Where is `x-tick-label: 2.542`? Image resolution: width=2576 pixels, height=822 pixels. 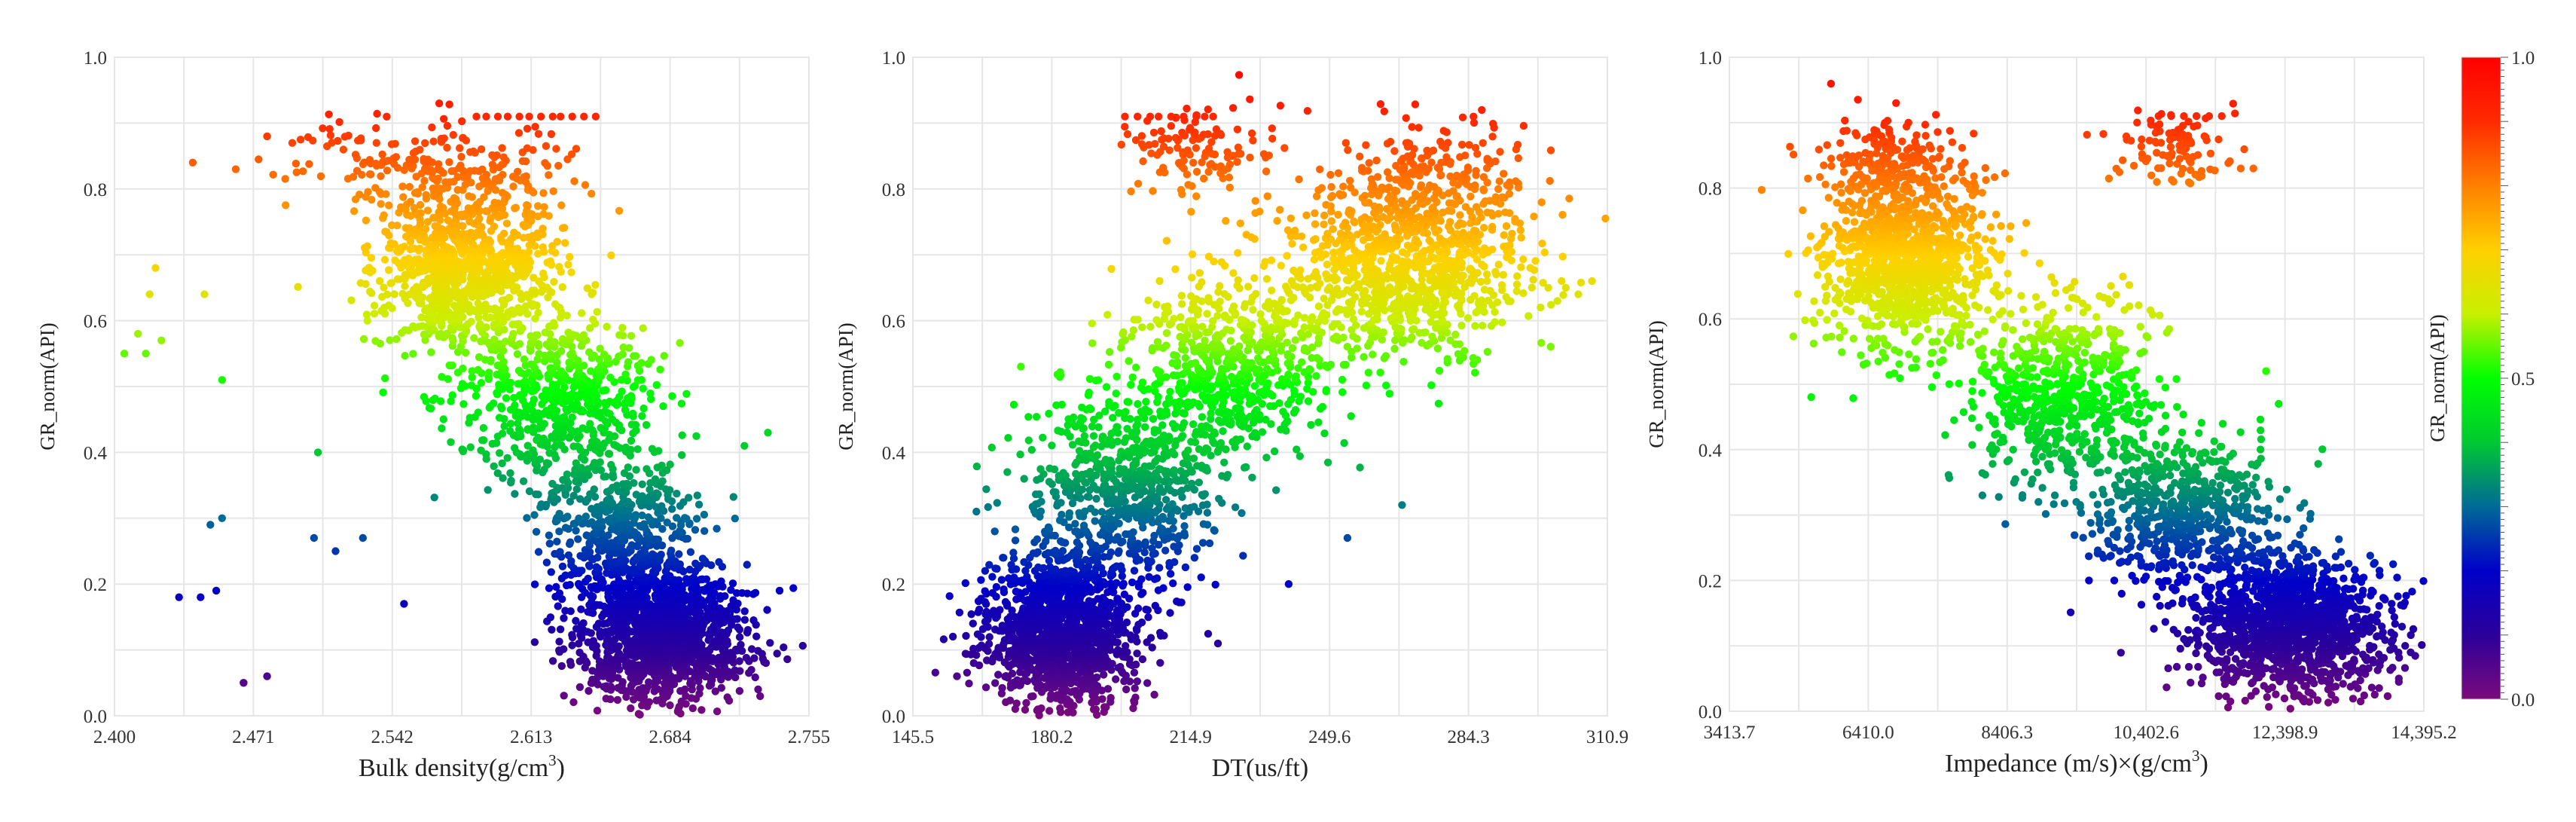 x-tick-label: 2.542 is located at coordinates (392, 737).